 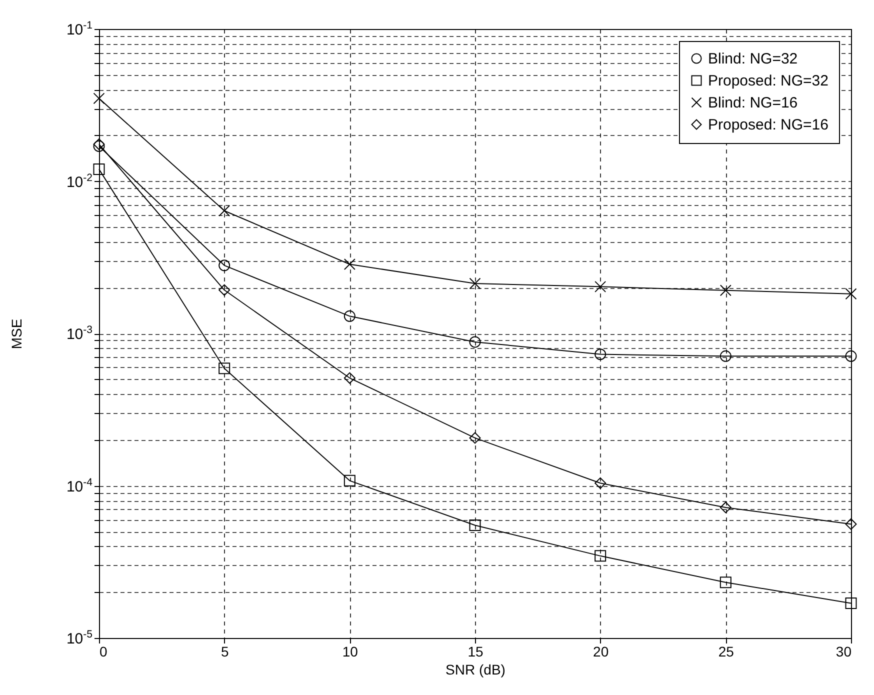 What do you see at coordinates (350, 652) in the screenshot?
I see `x-tick-label: 10` at bounding box center [350, 652].